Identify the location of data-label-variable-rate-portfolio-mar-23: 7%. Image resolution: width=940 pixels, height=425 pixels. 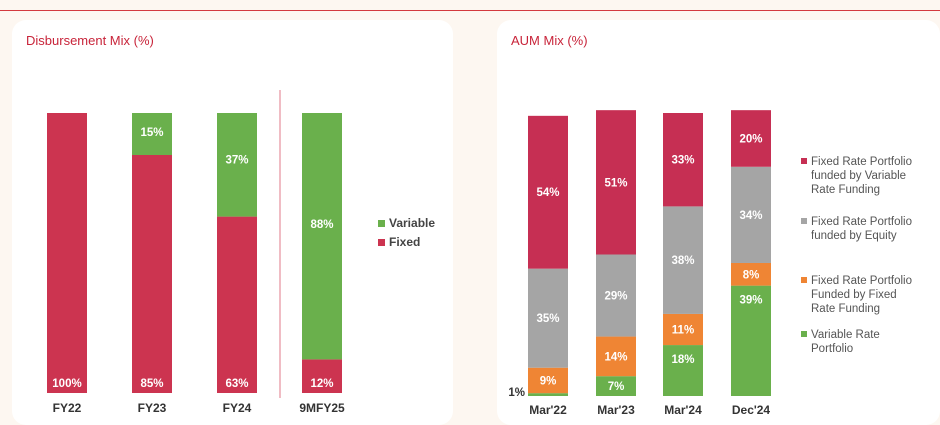
(616, 387).